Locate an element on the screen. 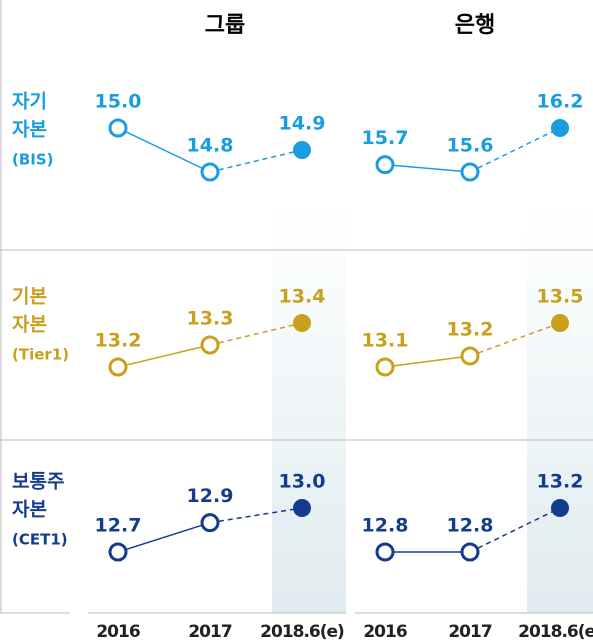 Image resolution: width=593 pixels, height=641 pixels. row-label: 자기 is located at coordinates (29, 102).